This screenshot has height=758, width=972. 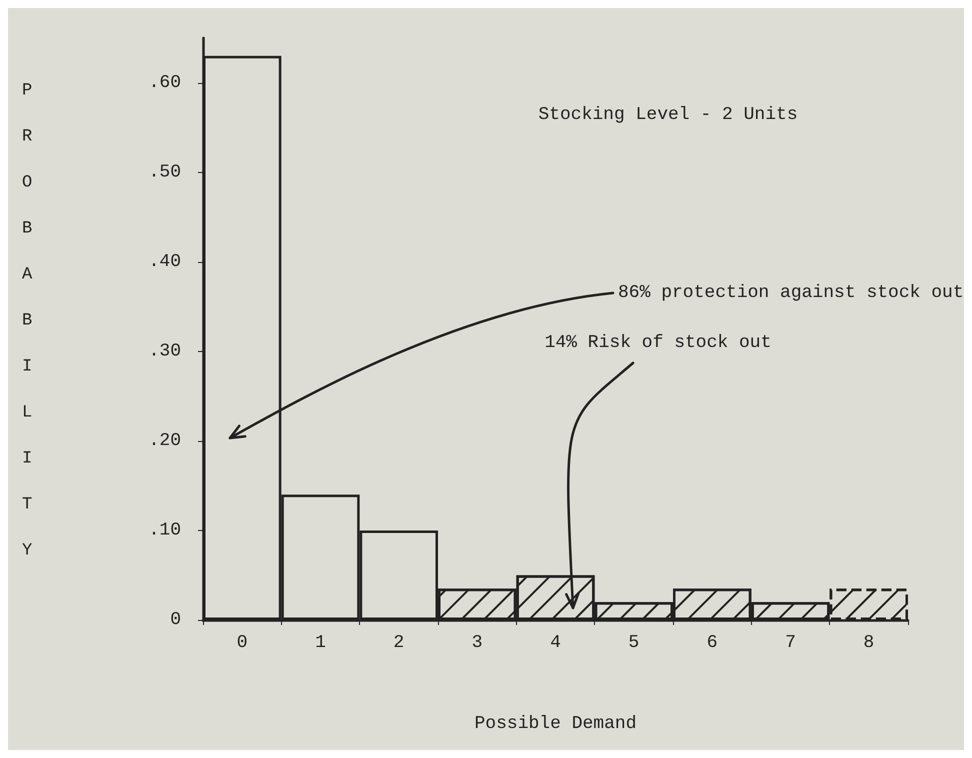 What do you see at coordinates (668, 115) in the screenshot?
I see `annotation: Stocking Level - 2 Units` at bounding box center [668, 115].